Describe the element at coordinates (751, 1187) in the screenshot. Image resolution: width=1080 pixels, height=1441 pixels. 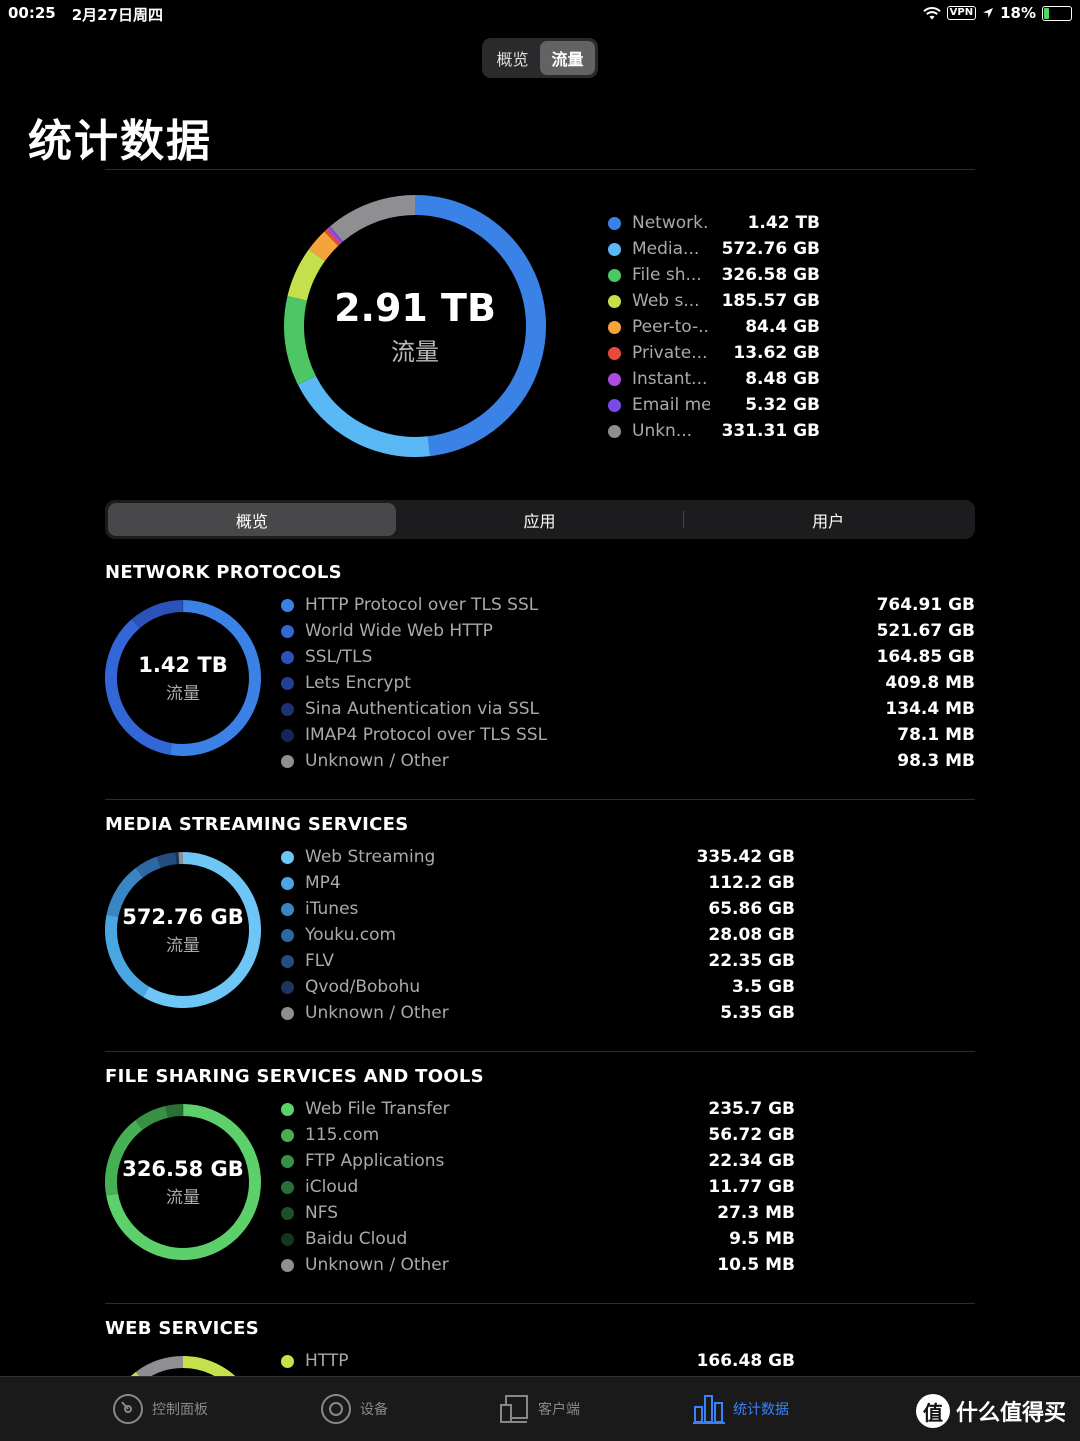
I see `item-value: 11.77 GB` at that location.